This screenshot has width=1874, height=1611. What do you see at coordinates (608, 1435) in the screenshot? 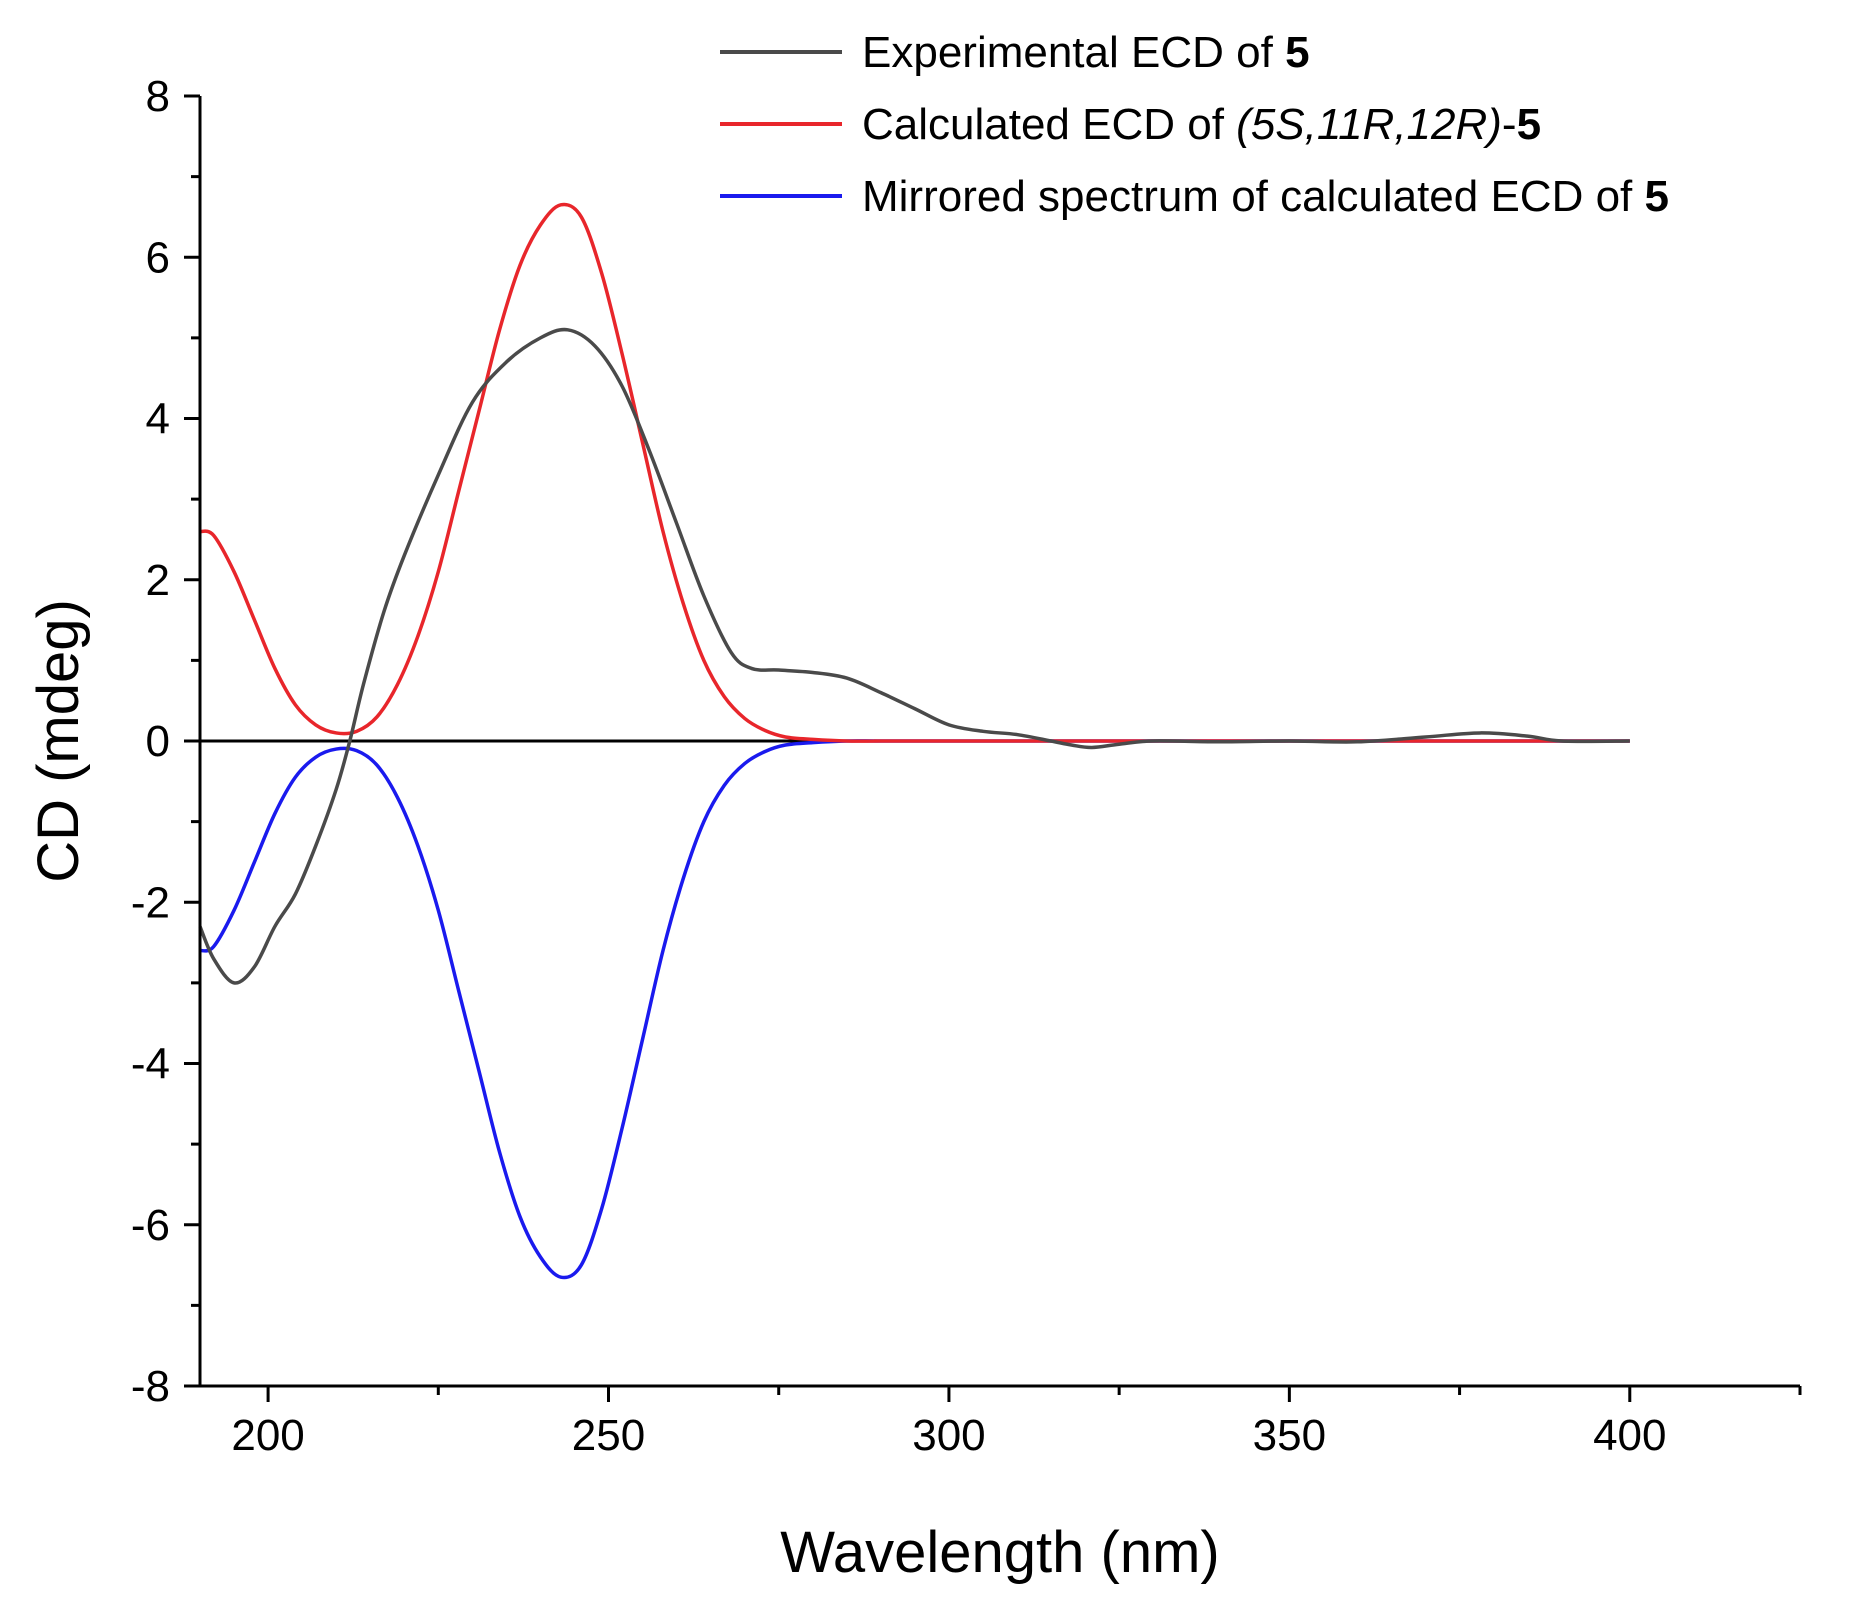
I see `x-tick-label: 250` at bounding box center [608, 1435].